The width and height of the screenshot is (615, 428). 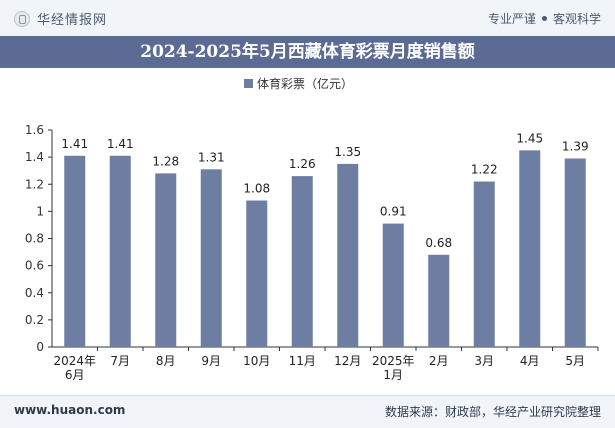 I want to click on y-tick-label: 0.2, so click(x=34, y=320).